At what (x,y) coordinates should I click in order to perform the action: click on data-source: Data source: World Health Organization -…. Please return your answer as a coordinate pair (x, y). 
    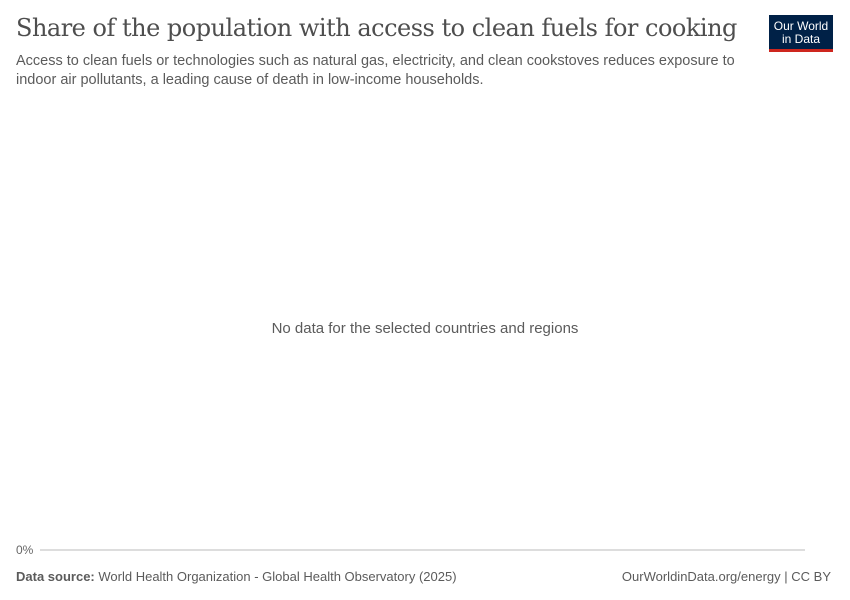
    Looking at the image, I should click on (236, 576).